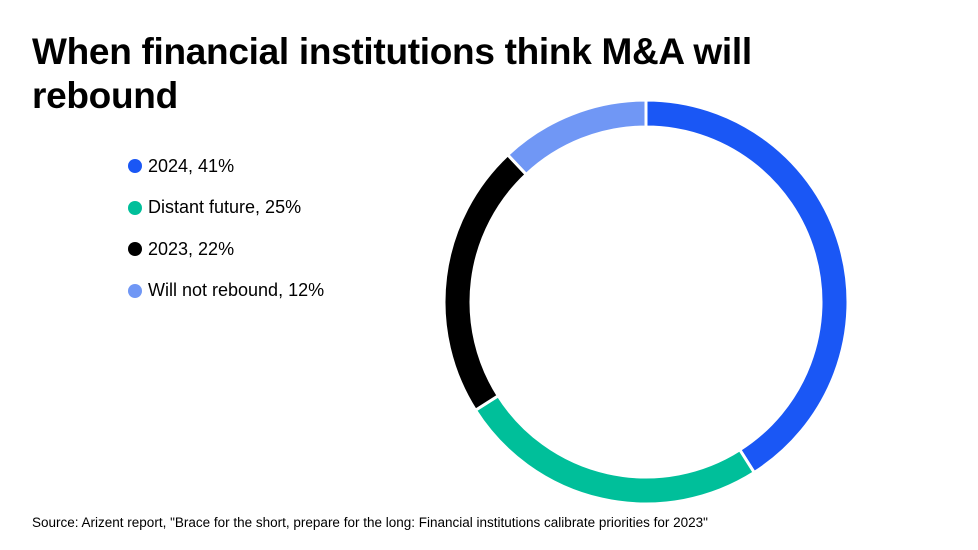  What do you see at coordinates (615, 449) in the screenshot?
I see `donut-slice-distant-future` at bounding box center [615, 449].